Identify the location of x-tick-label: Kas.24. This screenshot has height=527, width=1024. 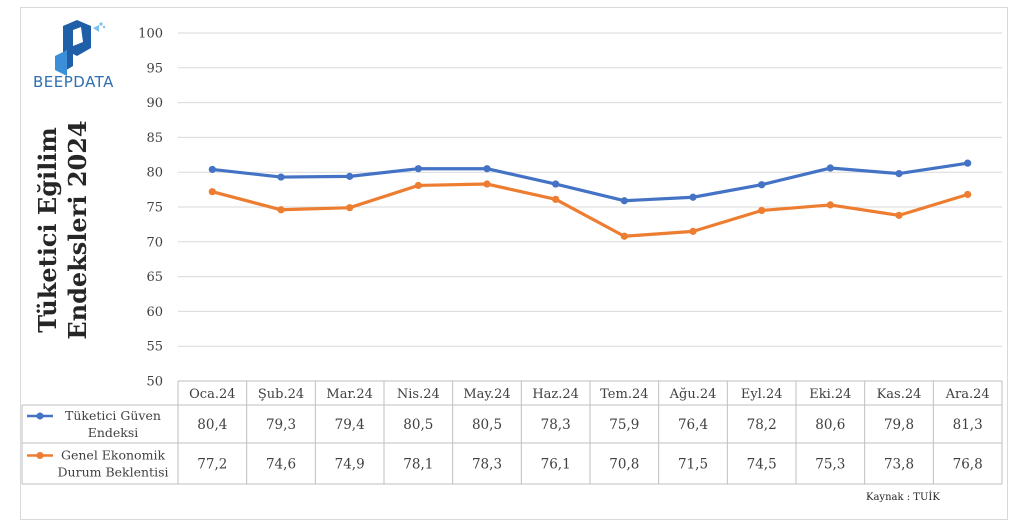
(899, 394).